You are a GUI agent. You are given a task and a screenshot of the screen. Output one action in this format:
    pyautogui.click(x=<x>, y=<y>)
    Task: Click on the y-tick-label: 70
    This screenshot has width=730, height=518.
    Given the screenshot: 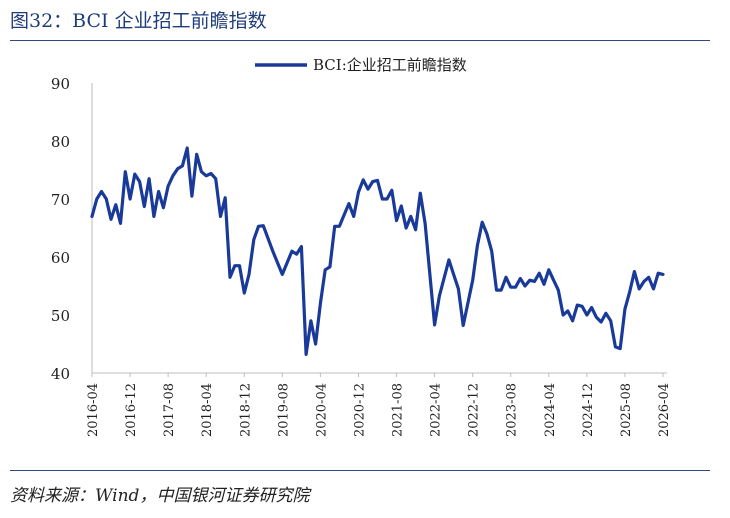 What is the action you would take?
    pyautogui.click(x=60, y=200)
    